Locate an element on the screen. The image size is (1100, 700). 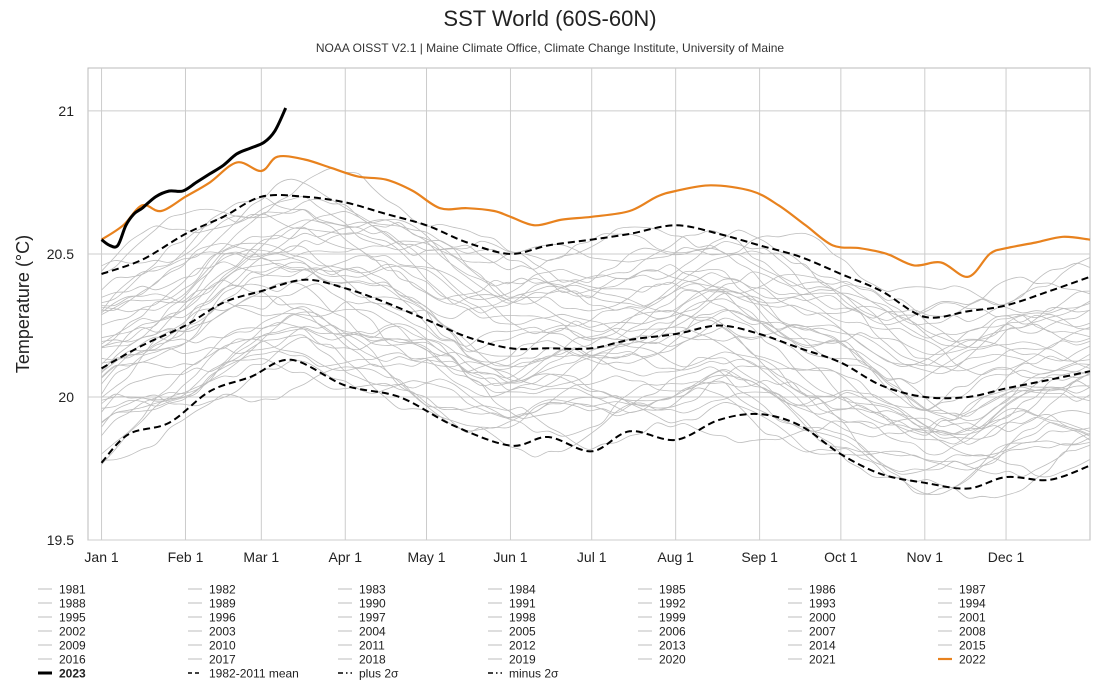
legend-label: 2003 is located at coordinates (222, 632).